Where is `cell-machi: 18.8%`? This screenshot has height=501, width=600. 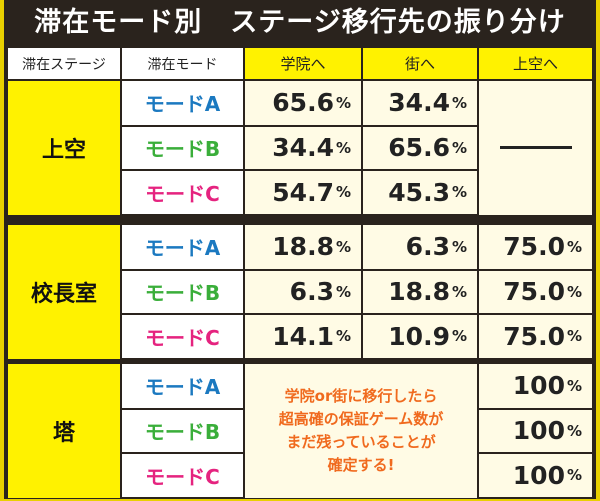
cell-machi: 18.8% is located at coordinates (420, 291).